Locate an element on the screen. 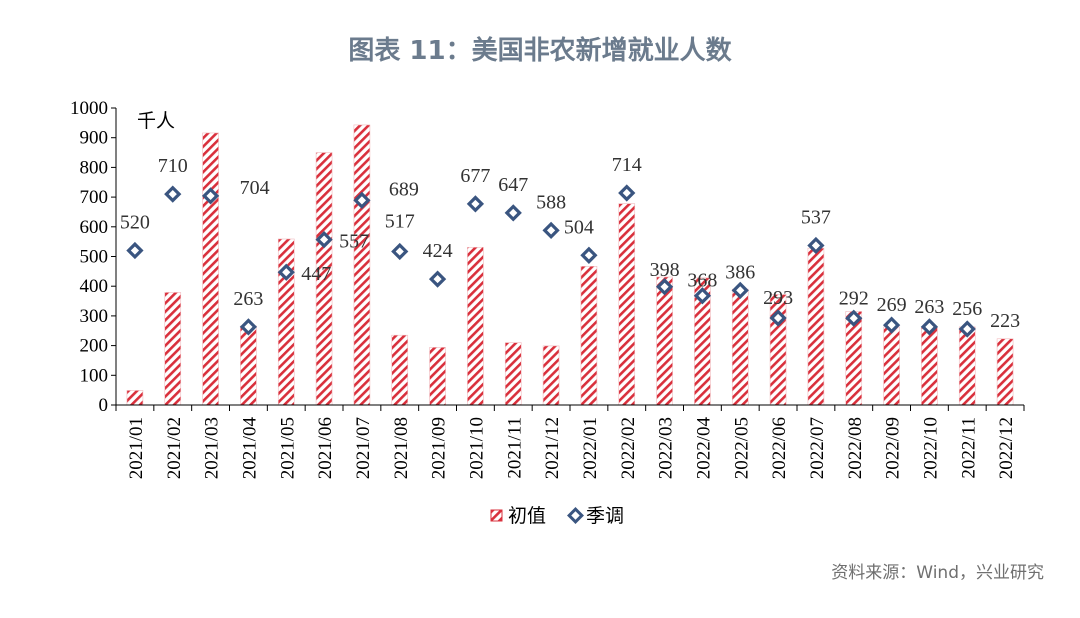 Image resolution: width=1080 pixels, height=618 pixels. data-label: 710 is located at coordinates (173, 166).